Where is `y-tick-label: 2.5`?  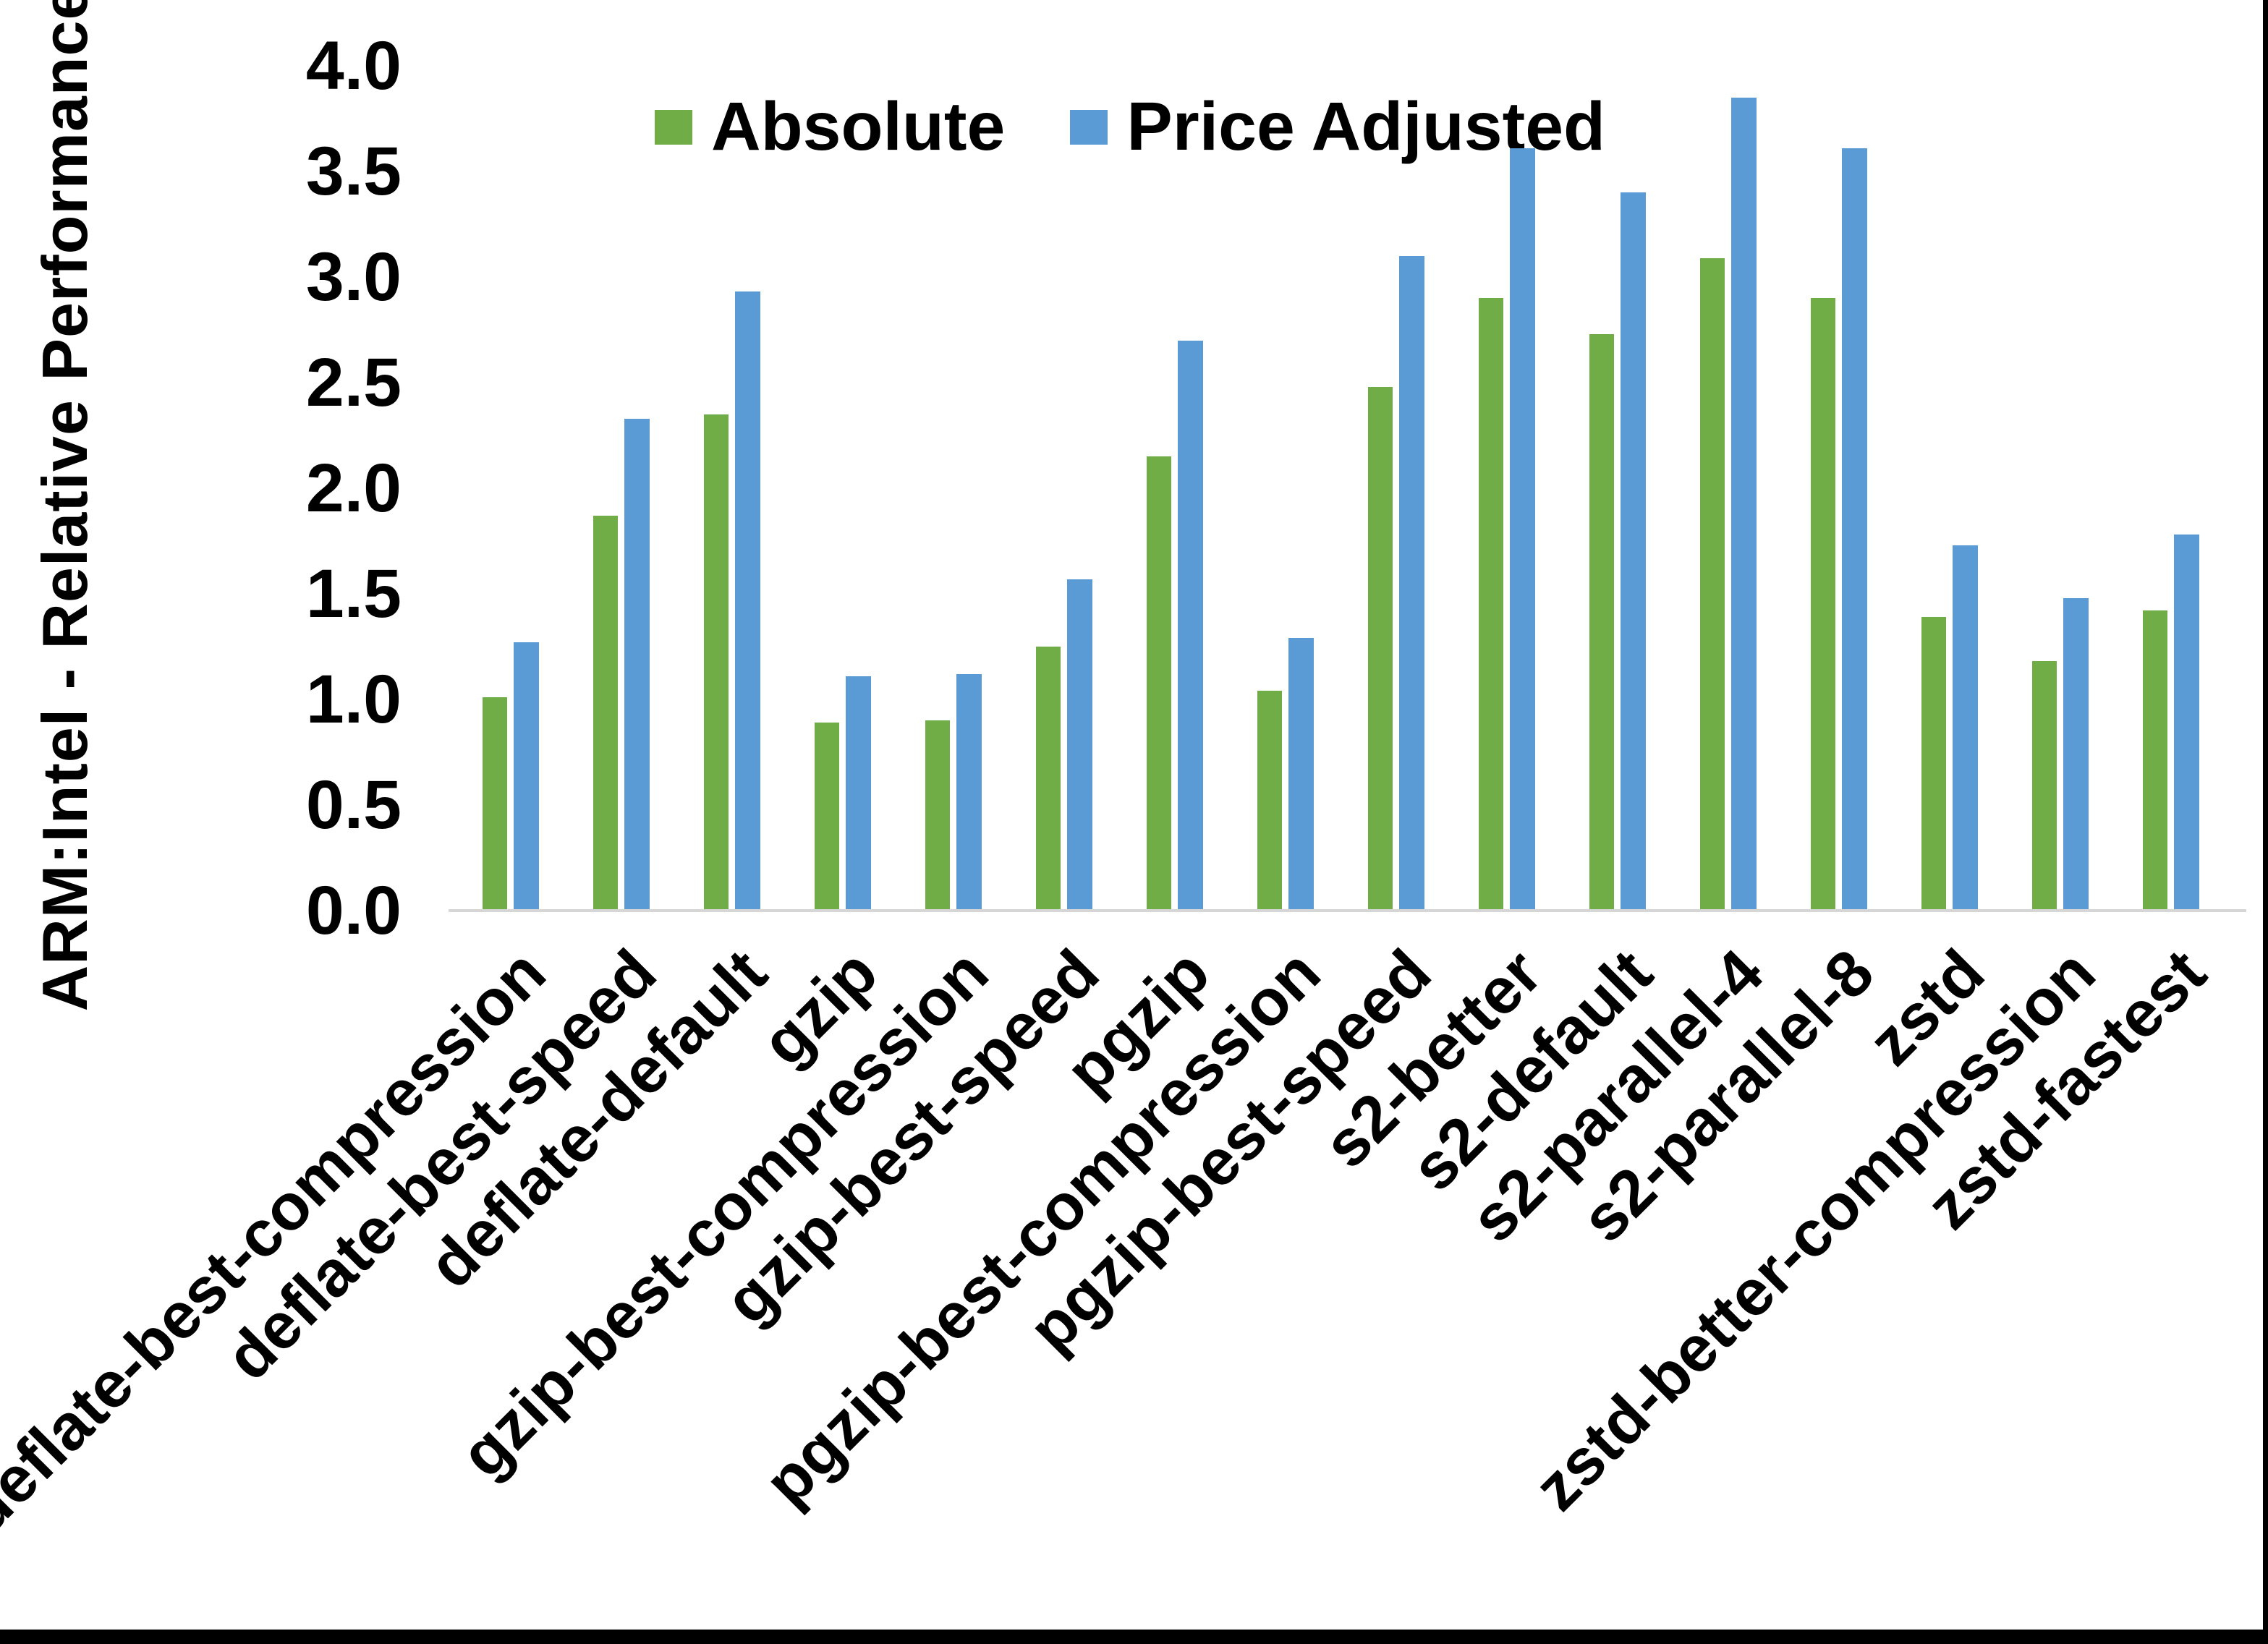 y-tick-label: 2.5 is located at coordinates (353, 382).